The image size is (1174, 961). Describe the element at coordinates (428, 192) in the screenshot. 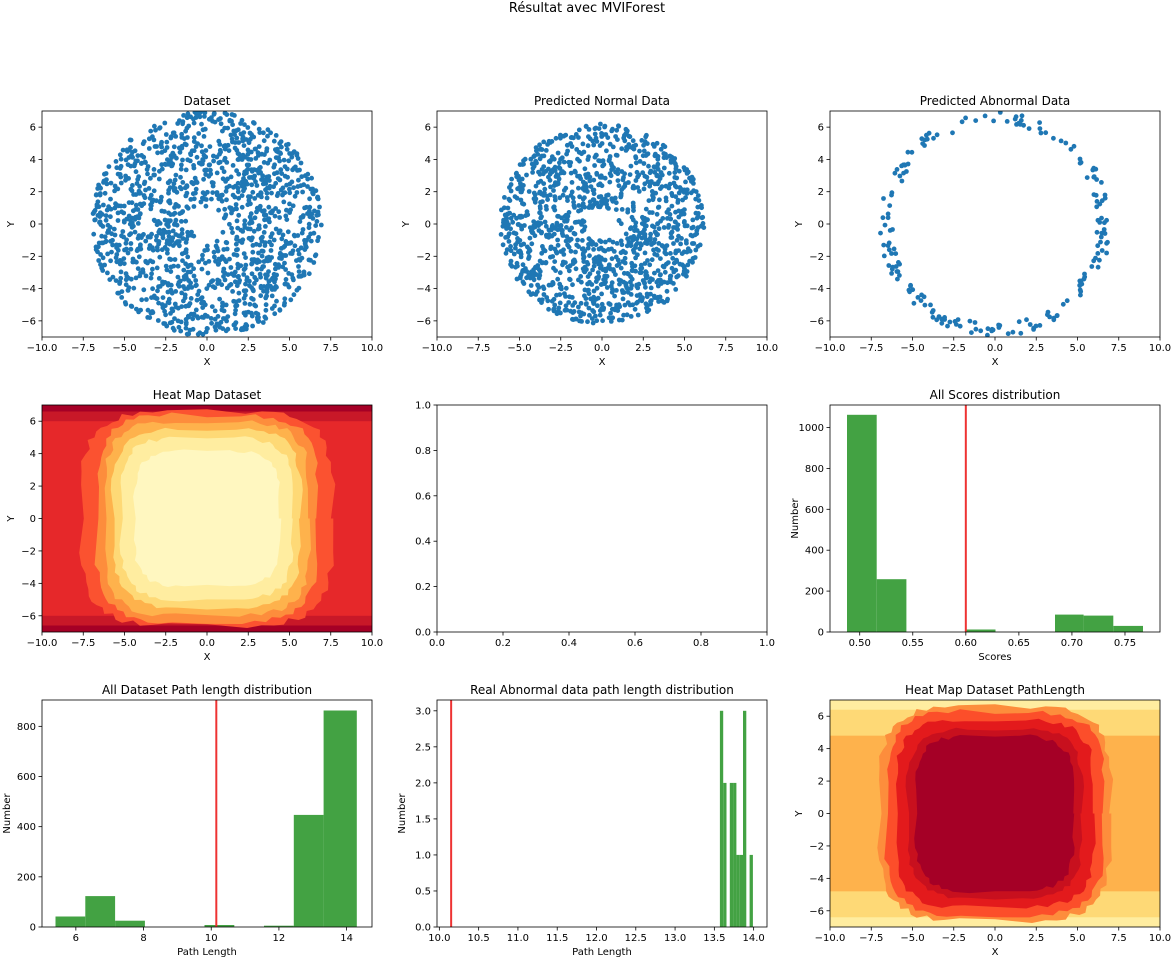

I see `y-tick-label: 2` at that location.